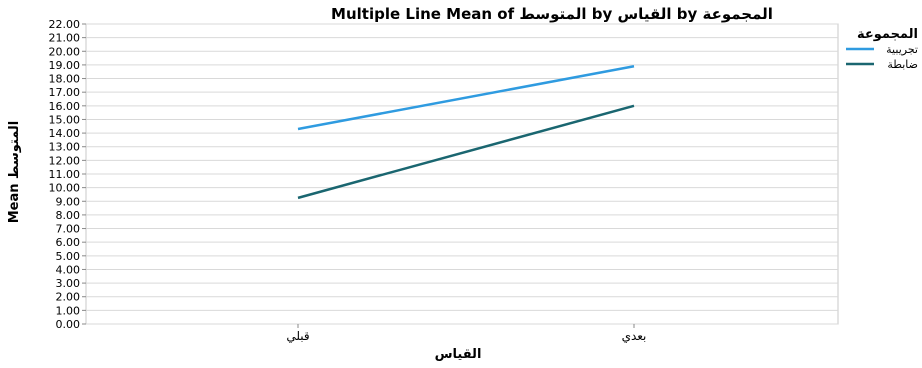 This screenshot has width=922, height=368. What do you see at coordinates (65, 147) in the screenshot?
I see `y-tick-label: 13.00` at bounding box center [65, 147].